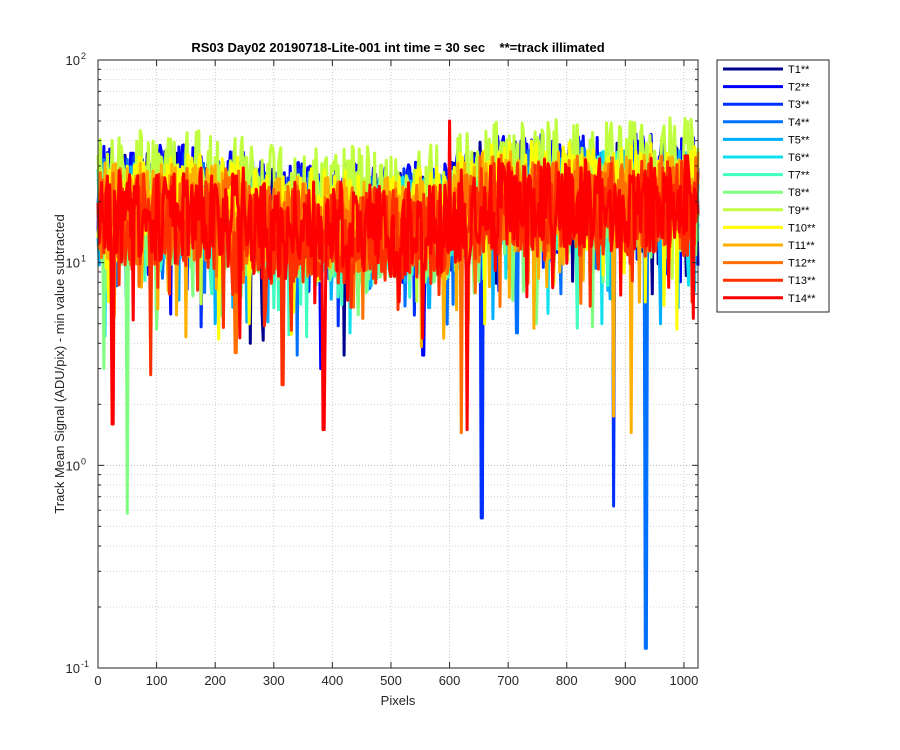 The height and width of the screenshot is (750, 900). I want to click on x-tick-label: 200, so click(215, 680).